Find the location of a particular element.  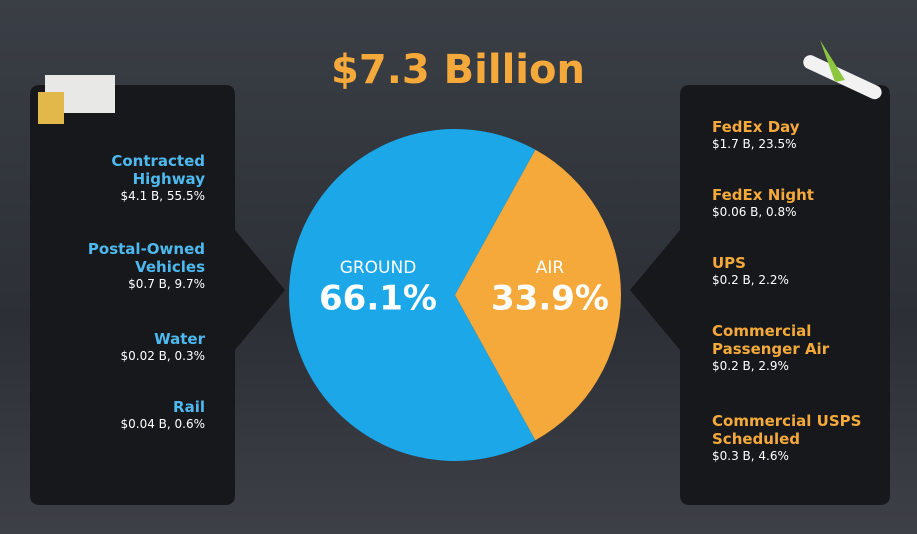

mode-name: FedEx Day is located at coordinates (756, 127).